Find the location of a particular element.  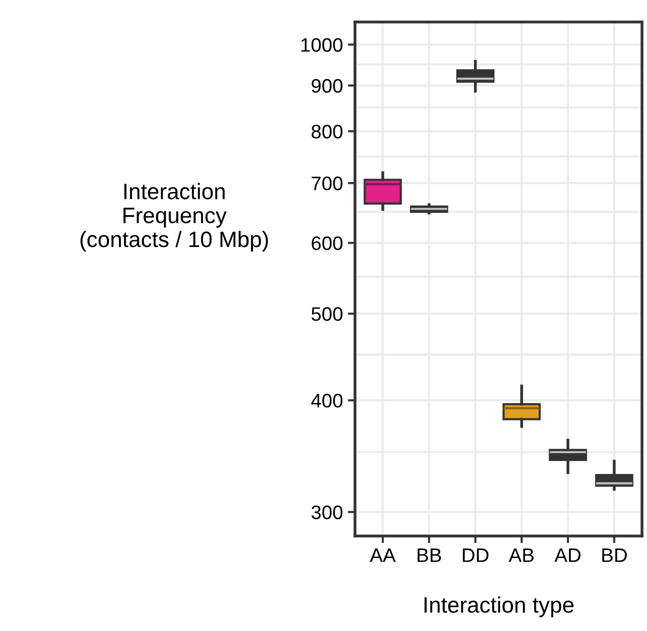

y-tick-label: 800 is located at coordinates (327, 131).